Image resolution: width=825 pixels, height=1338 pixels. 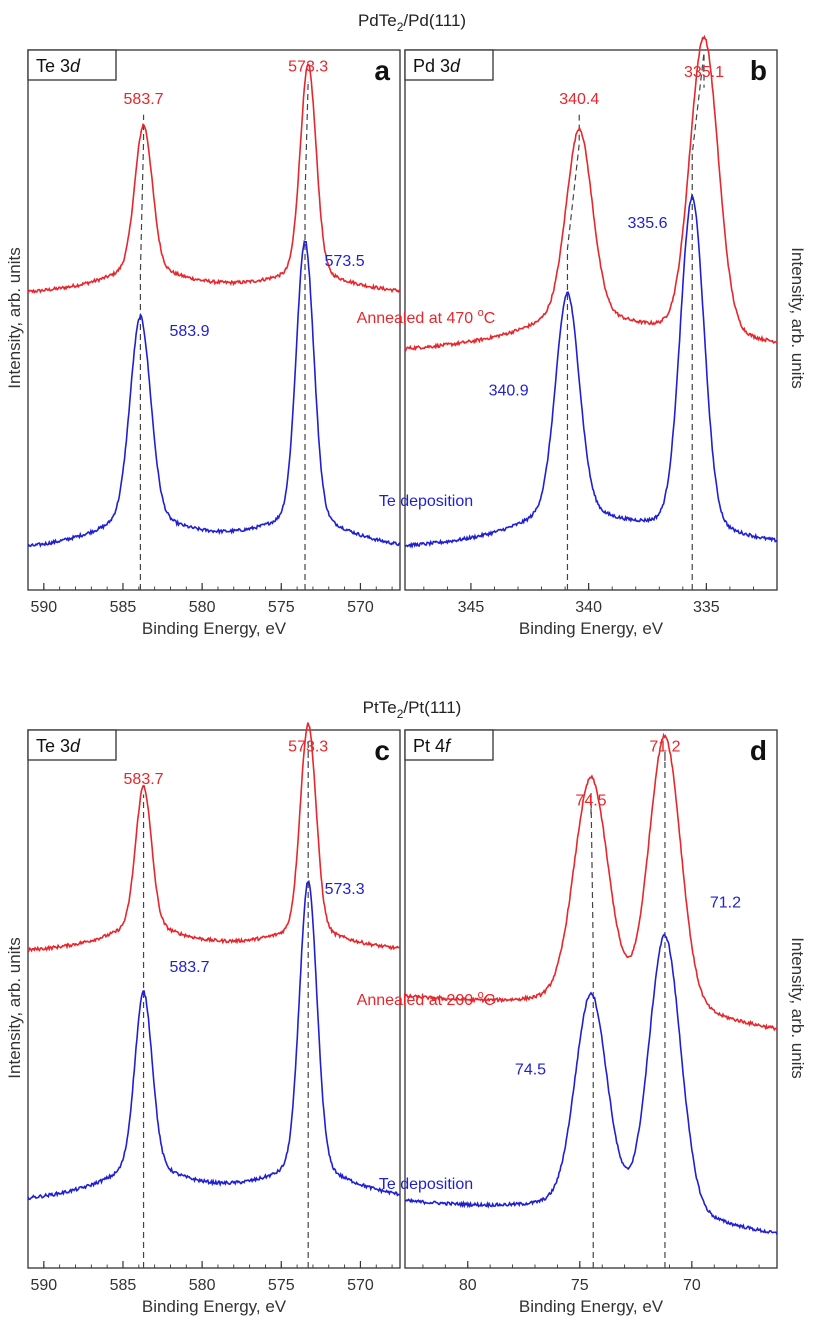 I want to click on annotation-deposition-top: Te deposition, so click(x=426, y=501).